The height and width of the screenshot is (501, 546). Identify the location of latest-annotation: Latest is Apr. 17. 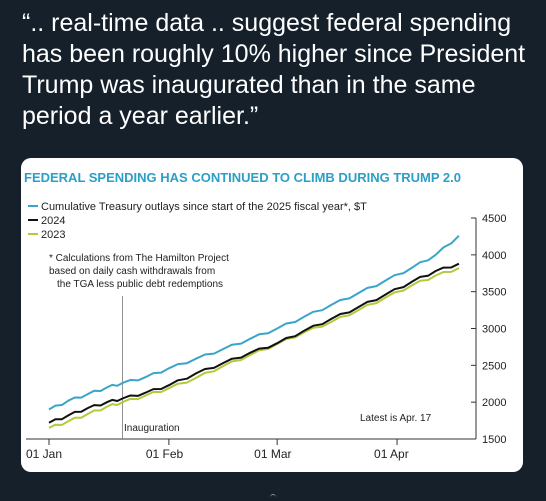
(396, 418).